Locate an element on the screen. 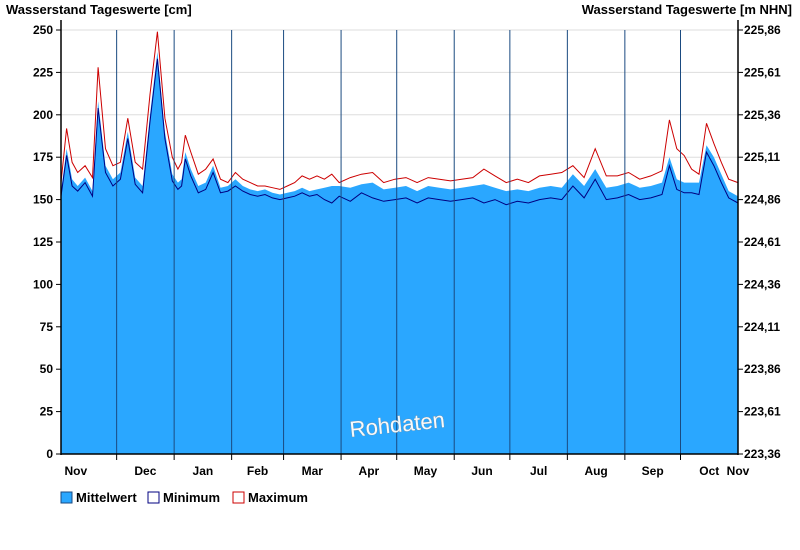 Image resolution: width=800 pixels, height=550 pixels. month-label: May is located at coordinates (426, 471).